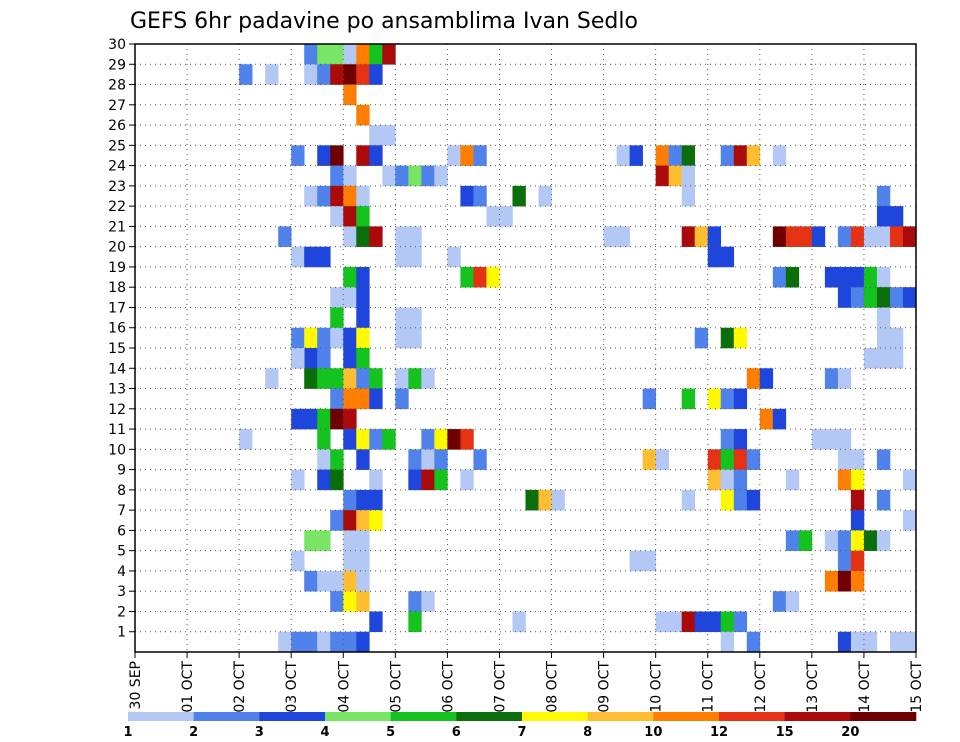 This screenshot has width=960, height=742. Describe the element at coordinates (121, 471) in the screenshot. I see `y-tick-label: 9` at that location.